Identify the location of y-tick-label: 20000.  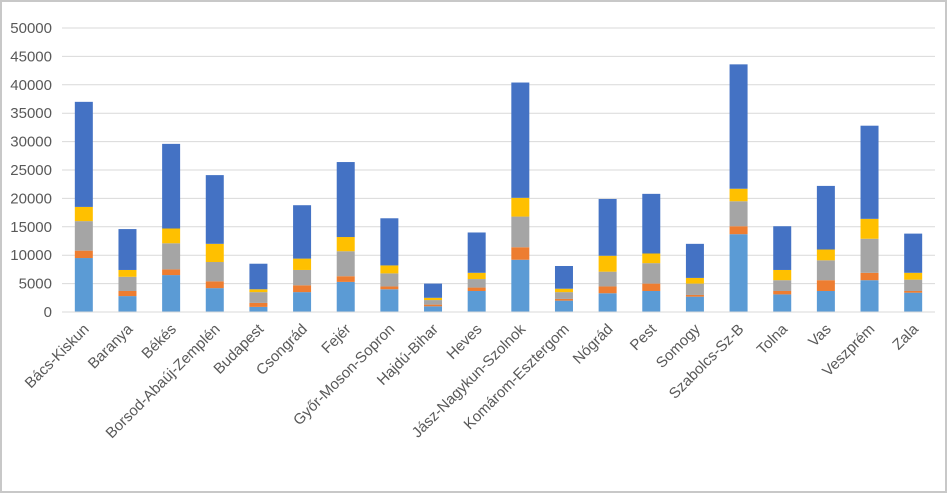
(31, 198).